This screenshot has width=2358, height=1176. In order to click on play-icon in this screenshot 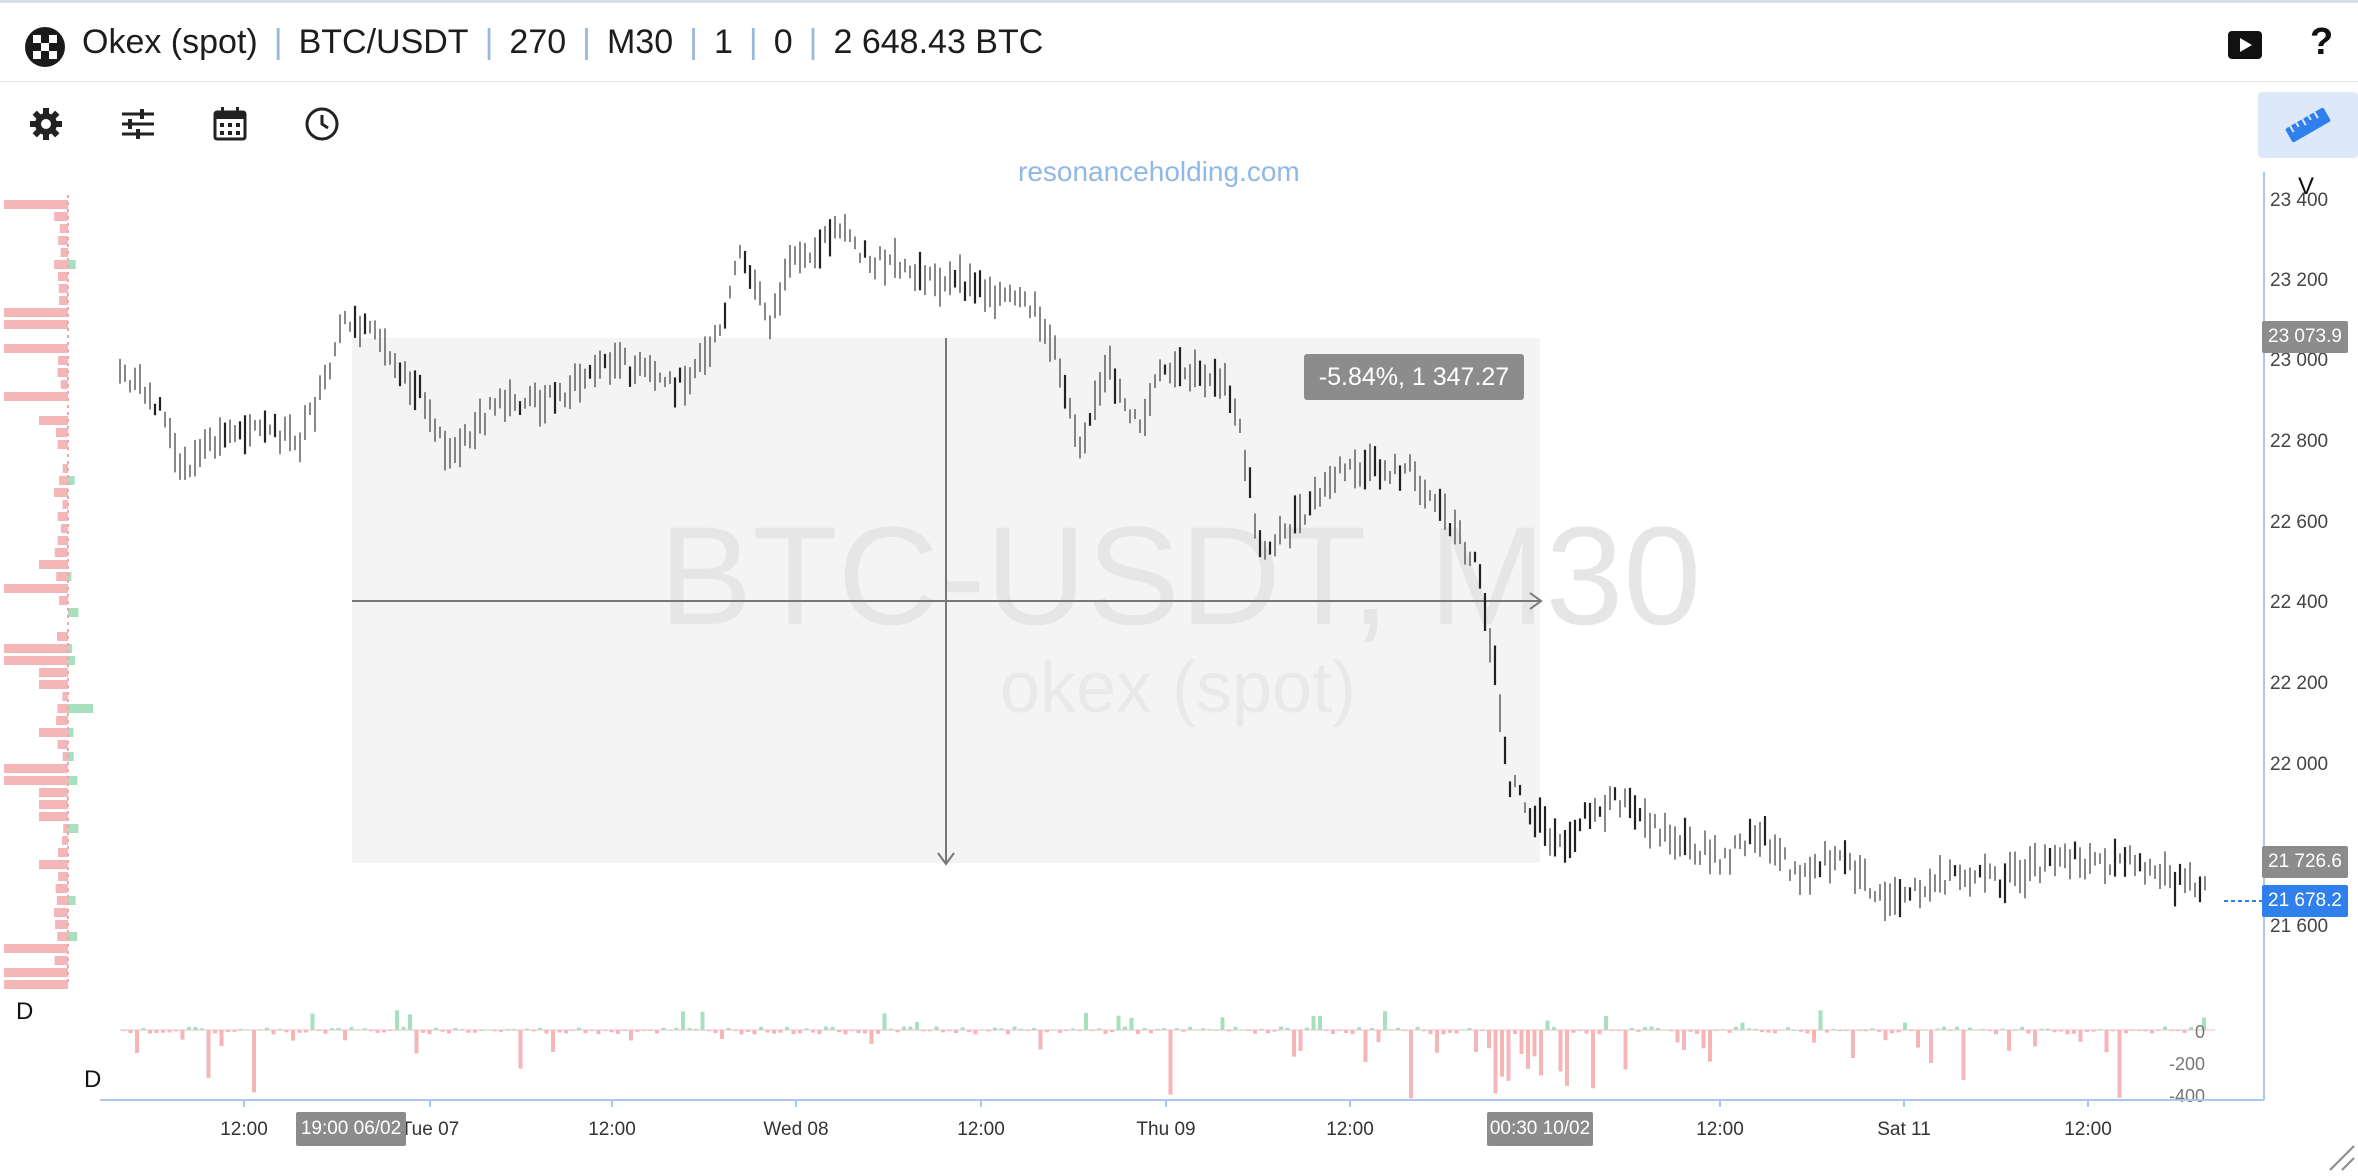, I will do `click(2245, 45)`.